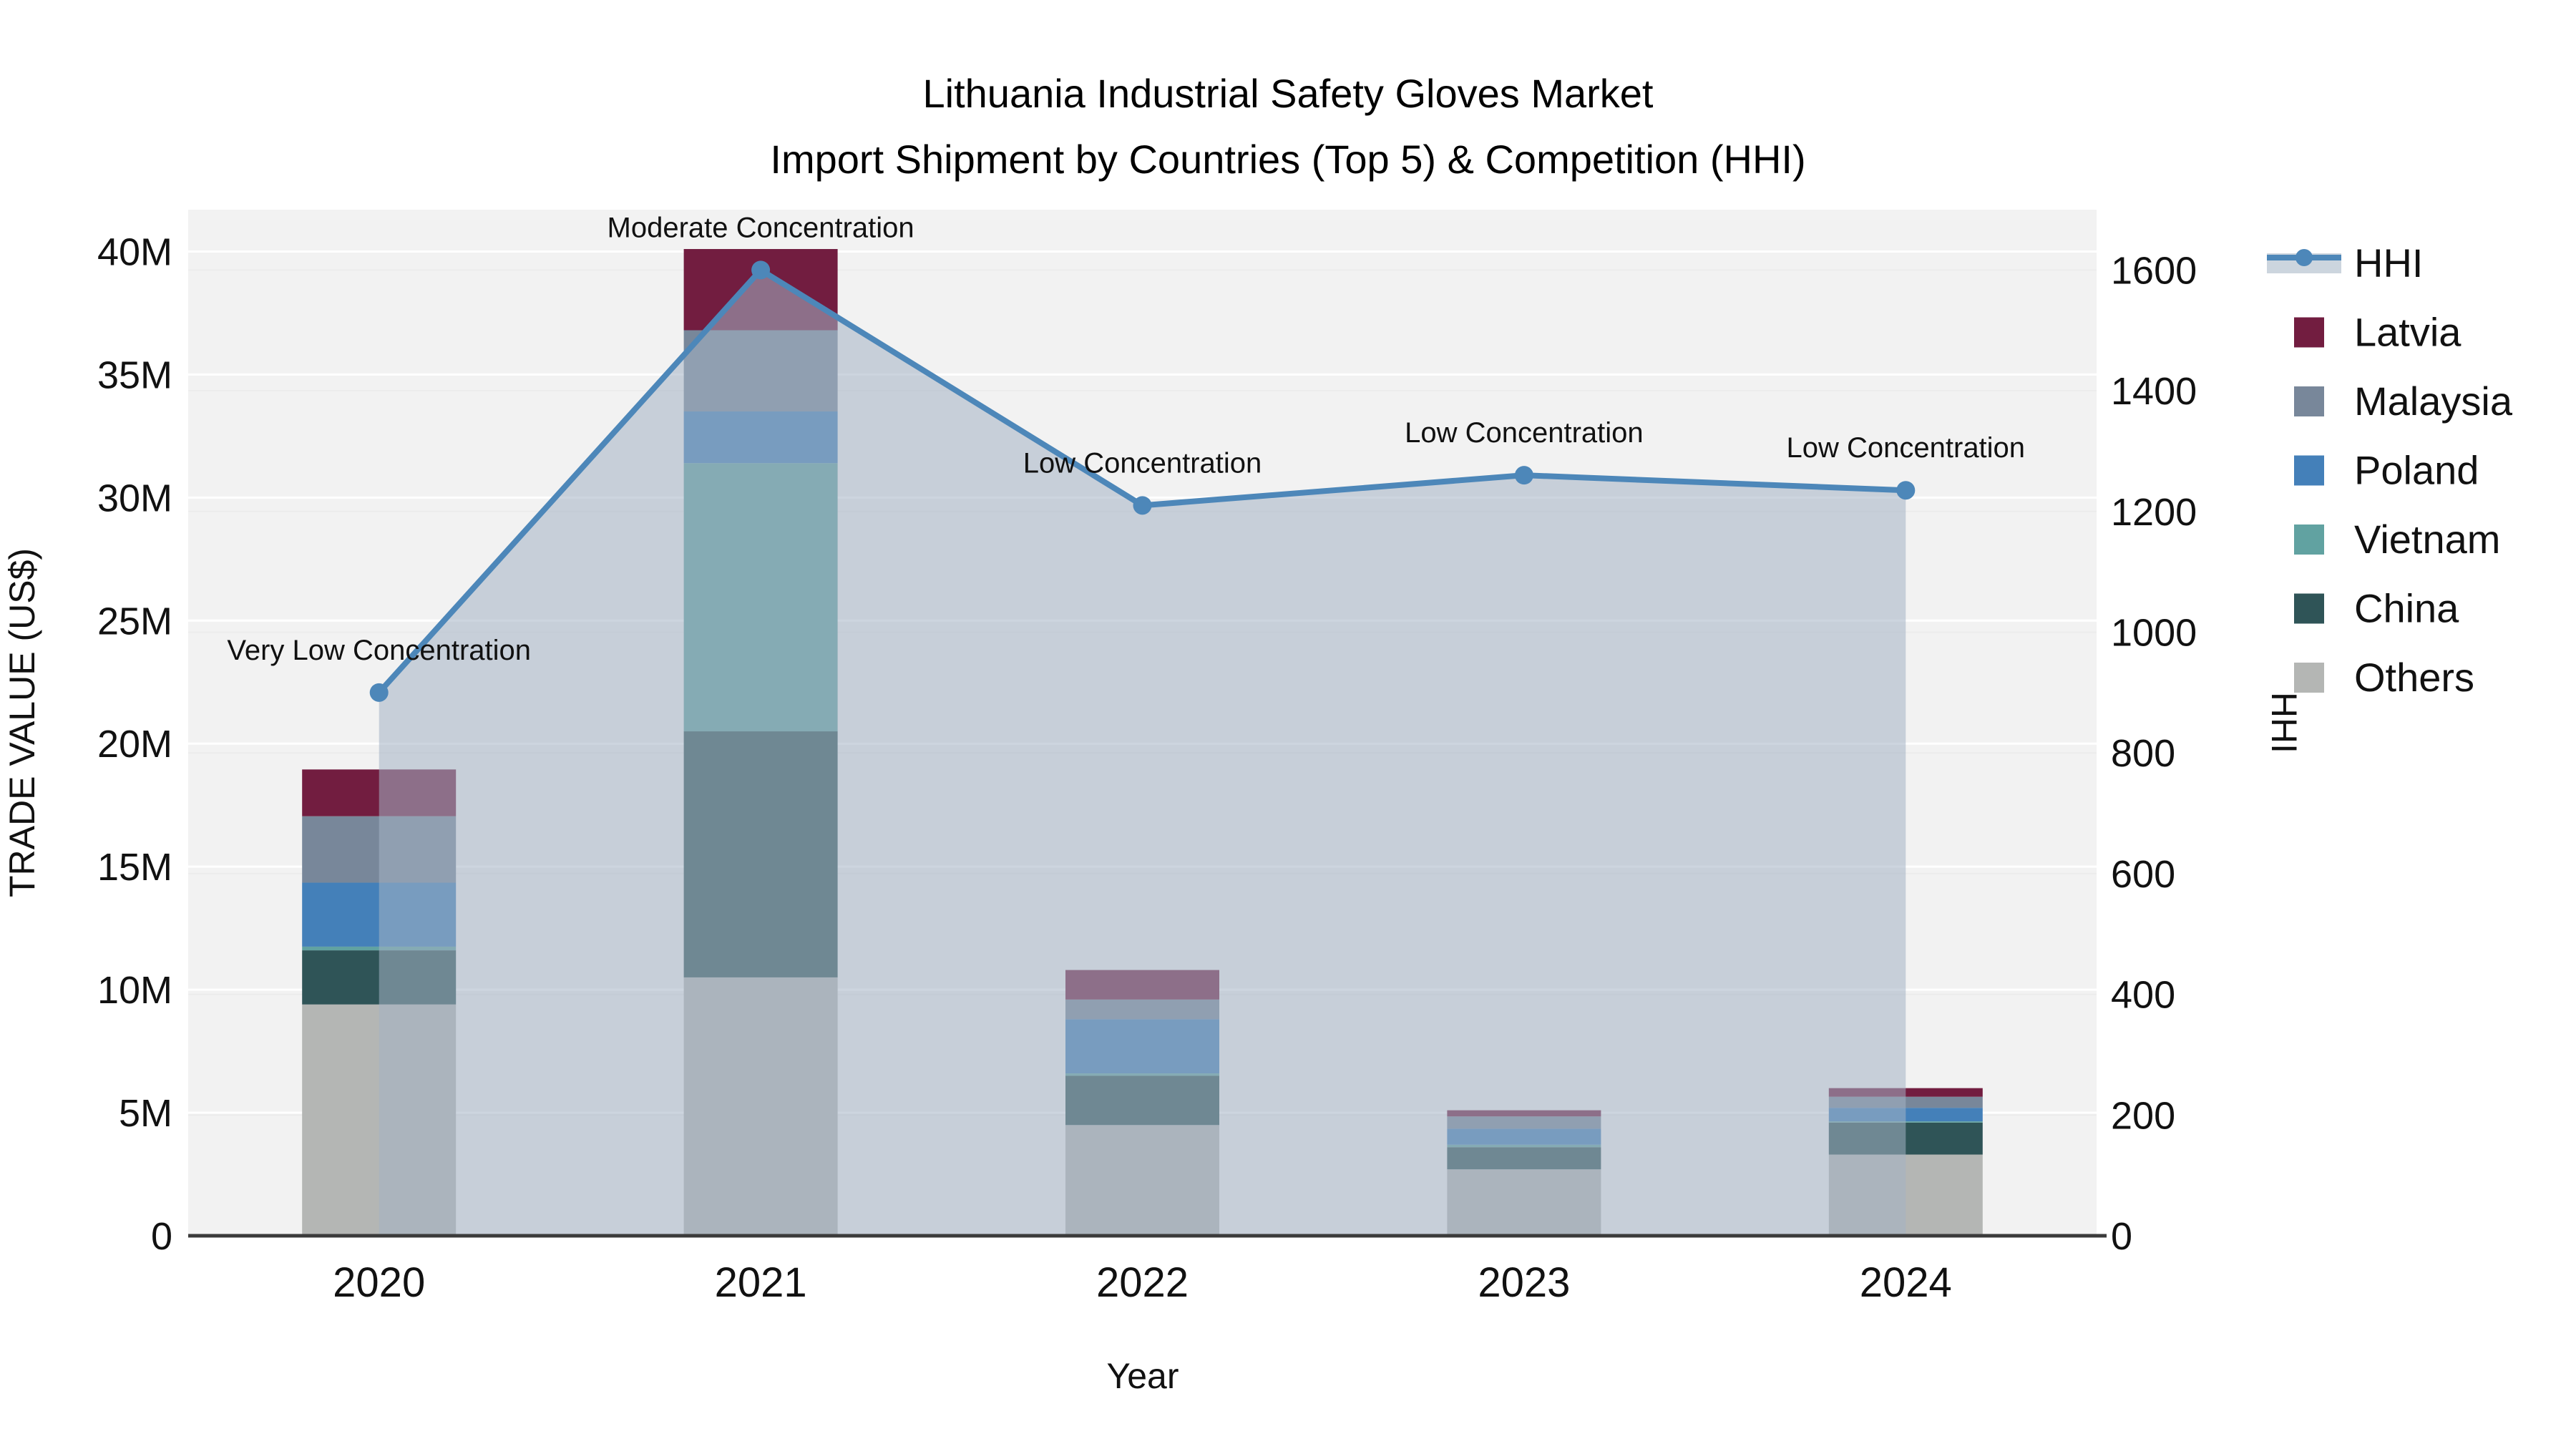 The image size is (2576, 1449). Describe the element at coordinates (2143, 1115) in the screenshot. I see `y2-axis-tick-label: 200` at that location.